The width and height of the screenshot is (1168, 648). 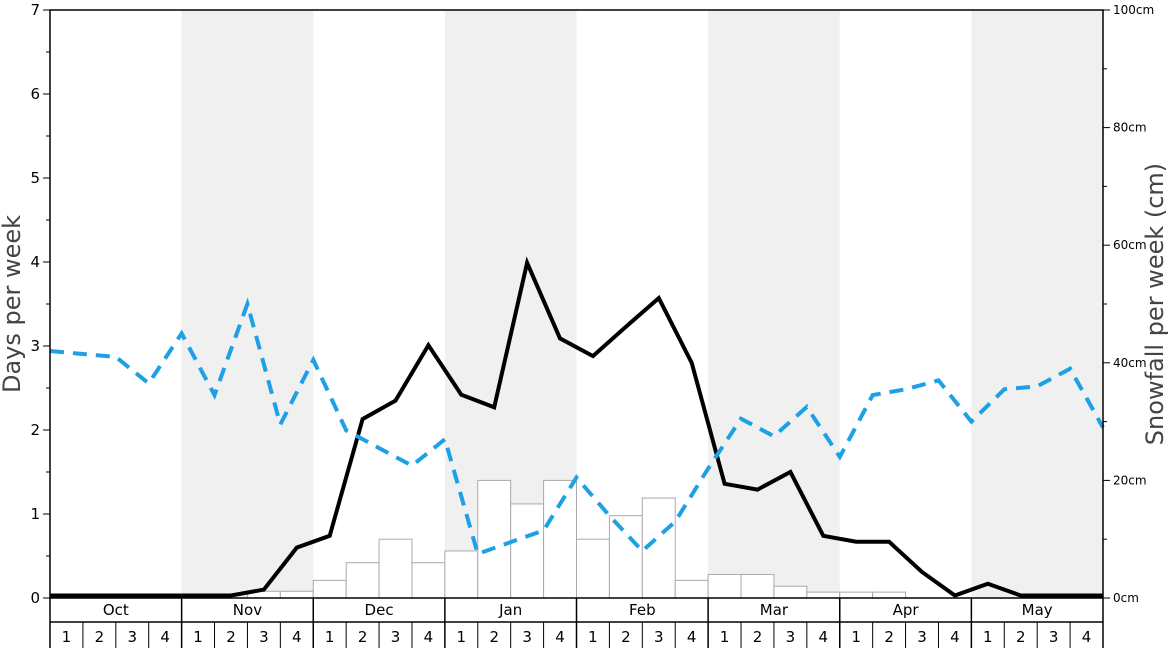 What do you see at coordinates (1037, 610) in the screenshot?
I see `month-label: May` at bounding box center [1037, 610].